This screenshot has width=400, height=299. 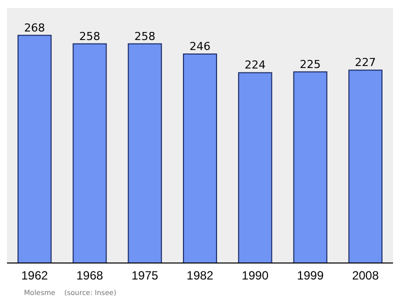 What do you see at coordinates (145, 275) in the screenshot?
I see `x-tick-label: 1975` at bounding box center [145, 275].